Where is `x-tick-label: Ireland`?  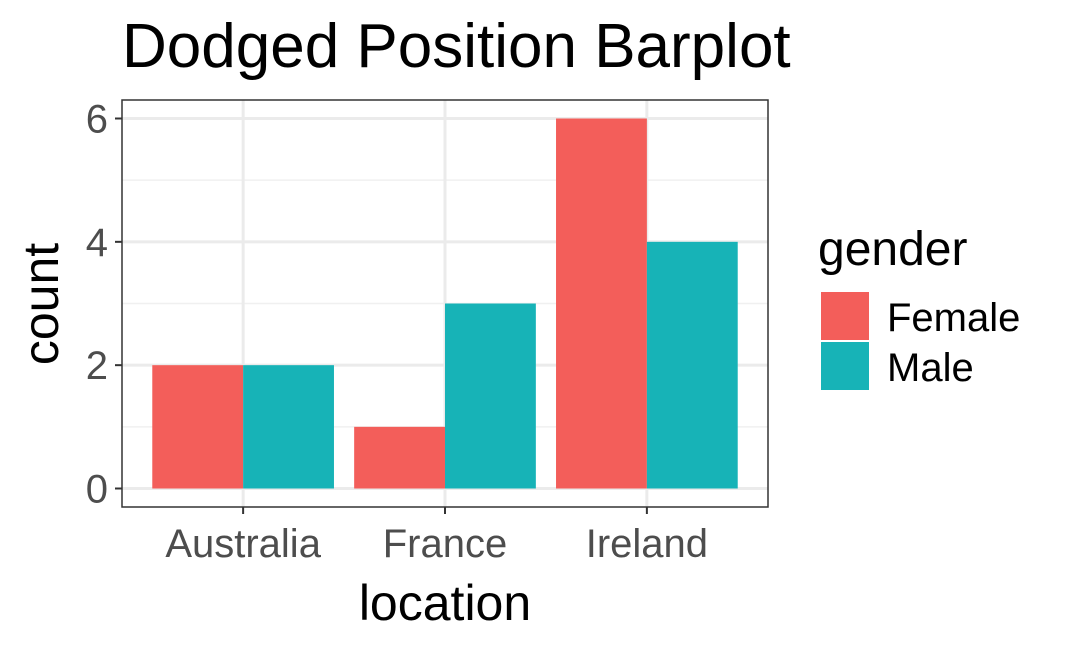
x-tick-label: Ireland is located at coordinates (647, 544).